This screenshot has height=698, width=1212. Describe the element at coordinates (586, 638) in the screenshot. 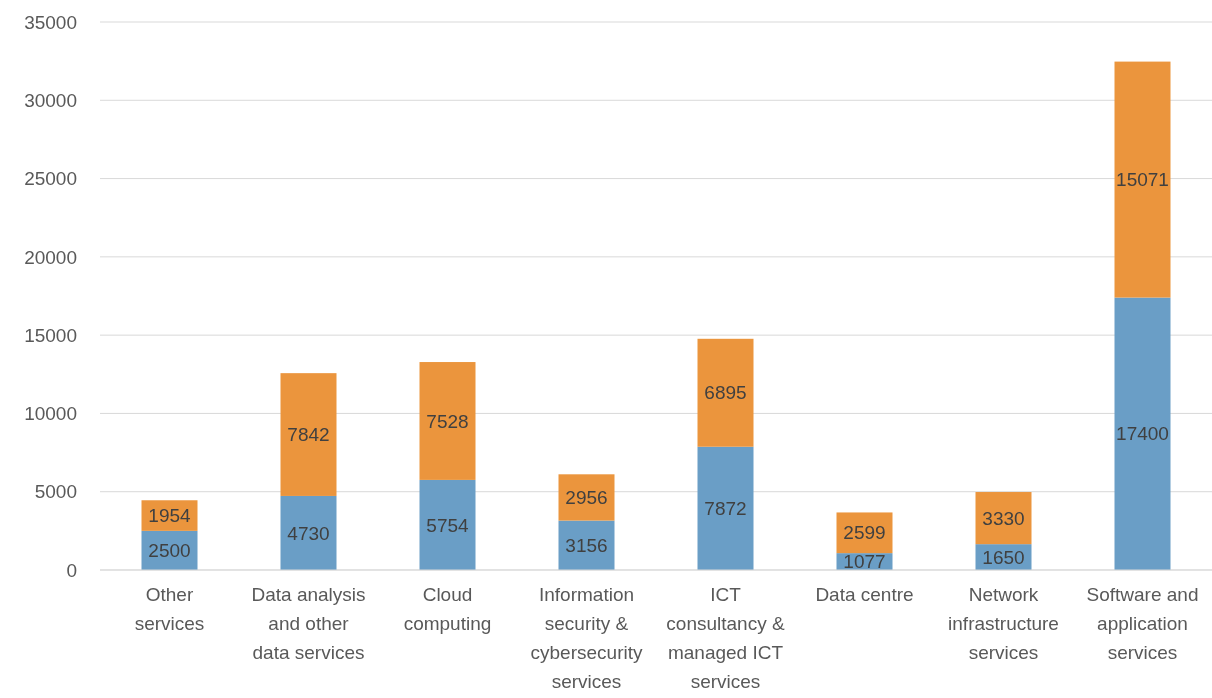

I see `x-tick-label: Information security & cybersecurity services` at that location.